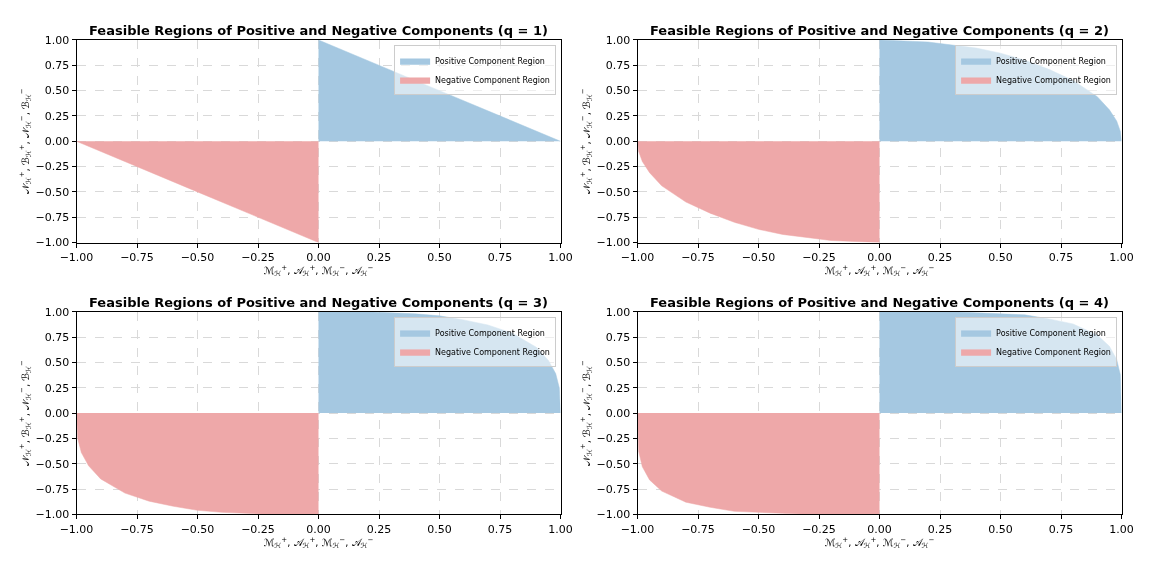 This screenshot has height=566, width=1149. What do you see at coordinates (318, 30) in the screenshot?
I see `chart-title: Feasible Regions of Positive and Negative Components (q = 1)` at bounding box center [318, 30].